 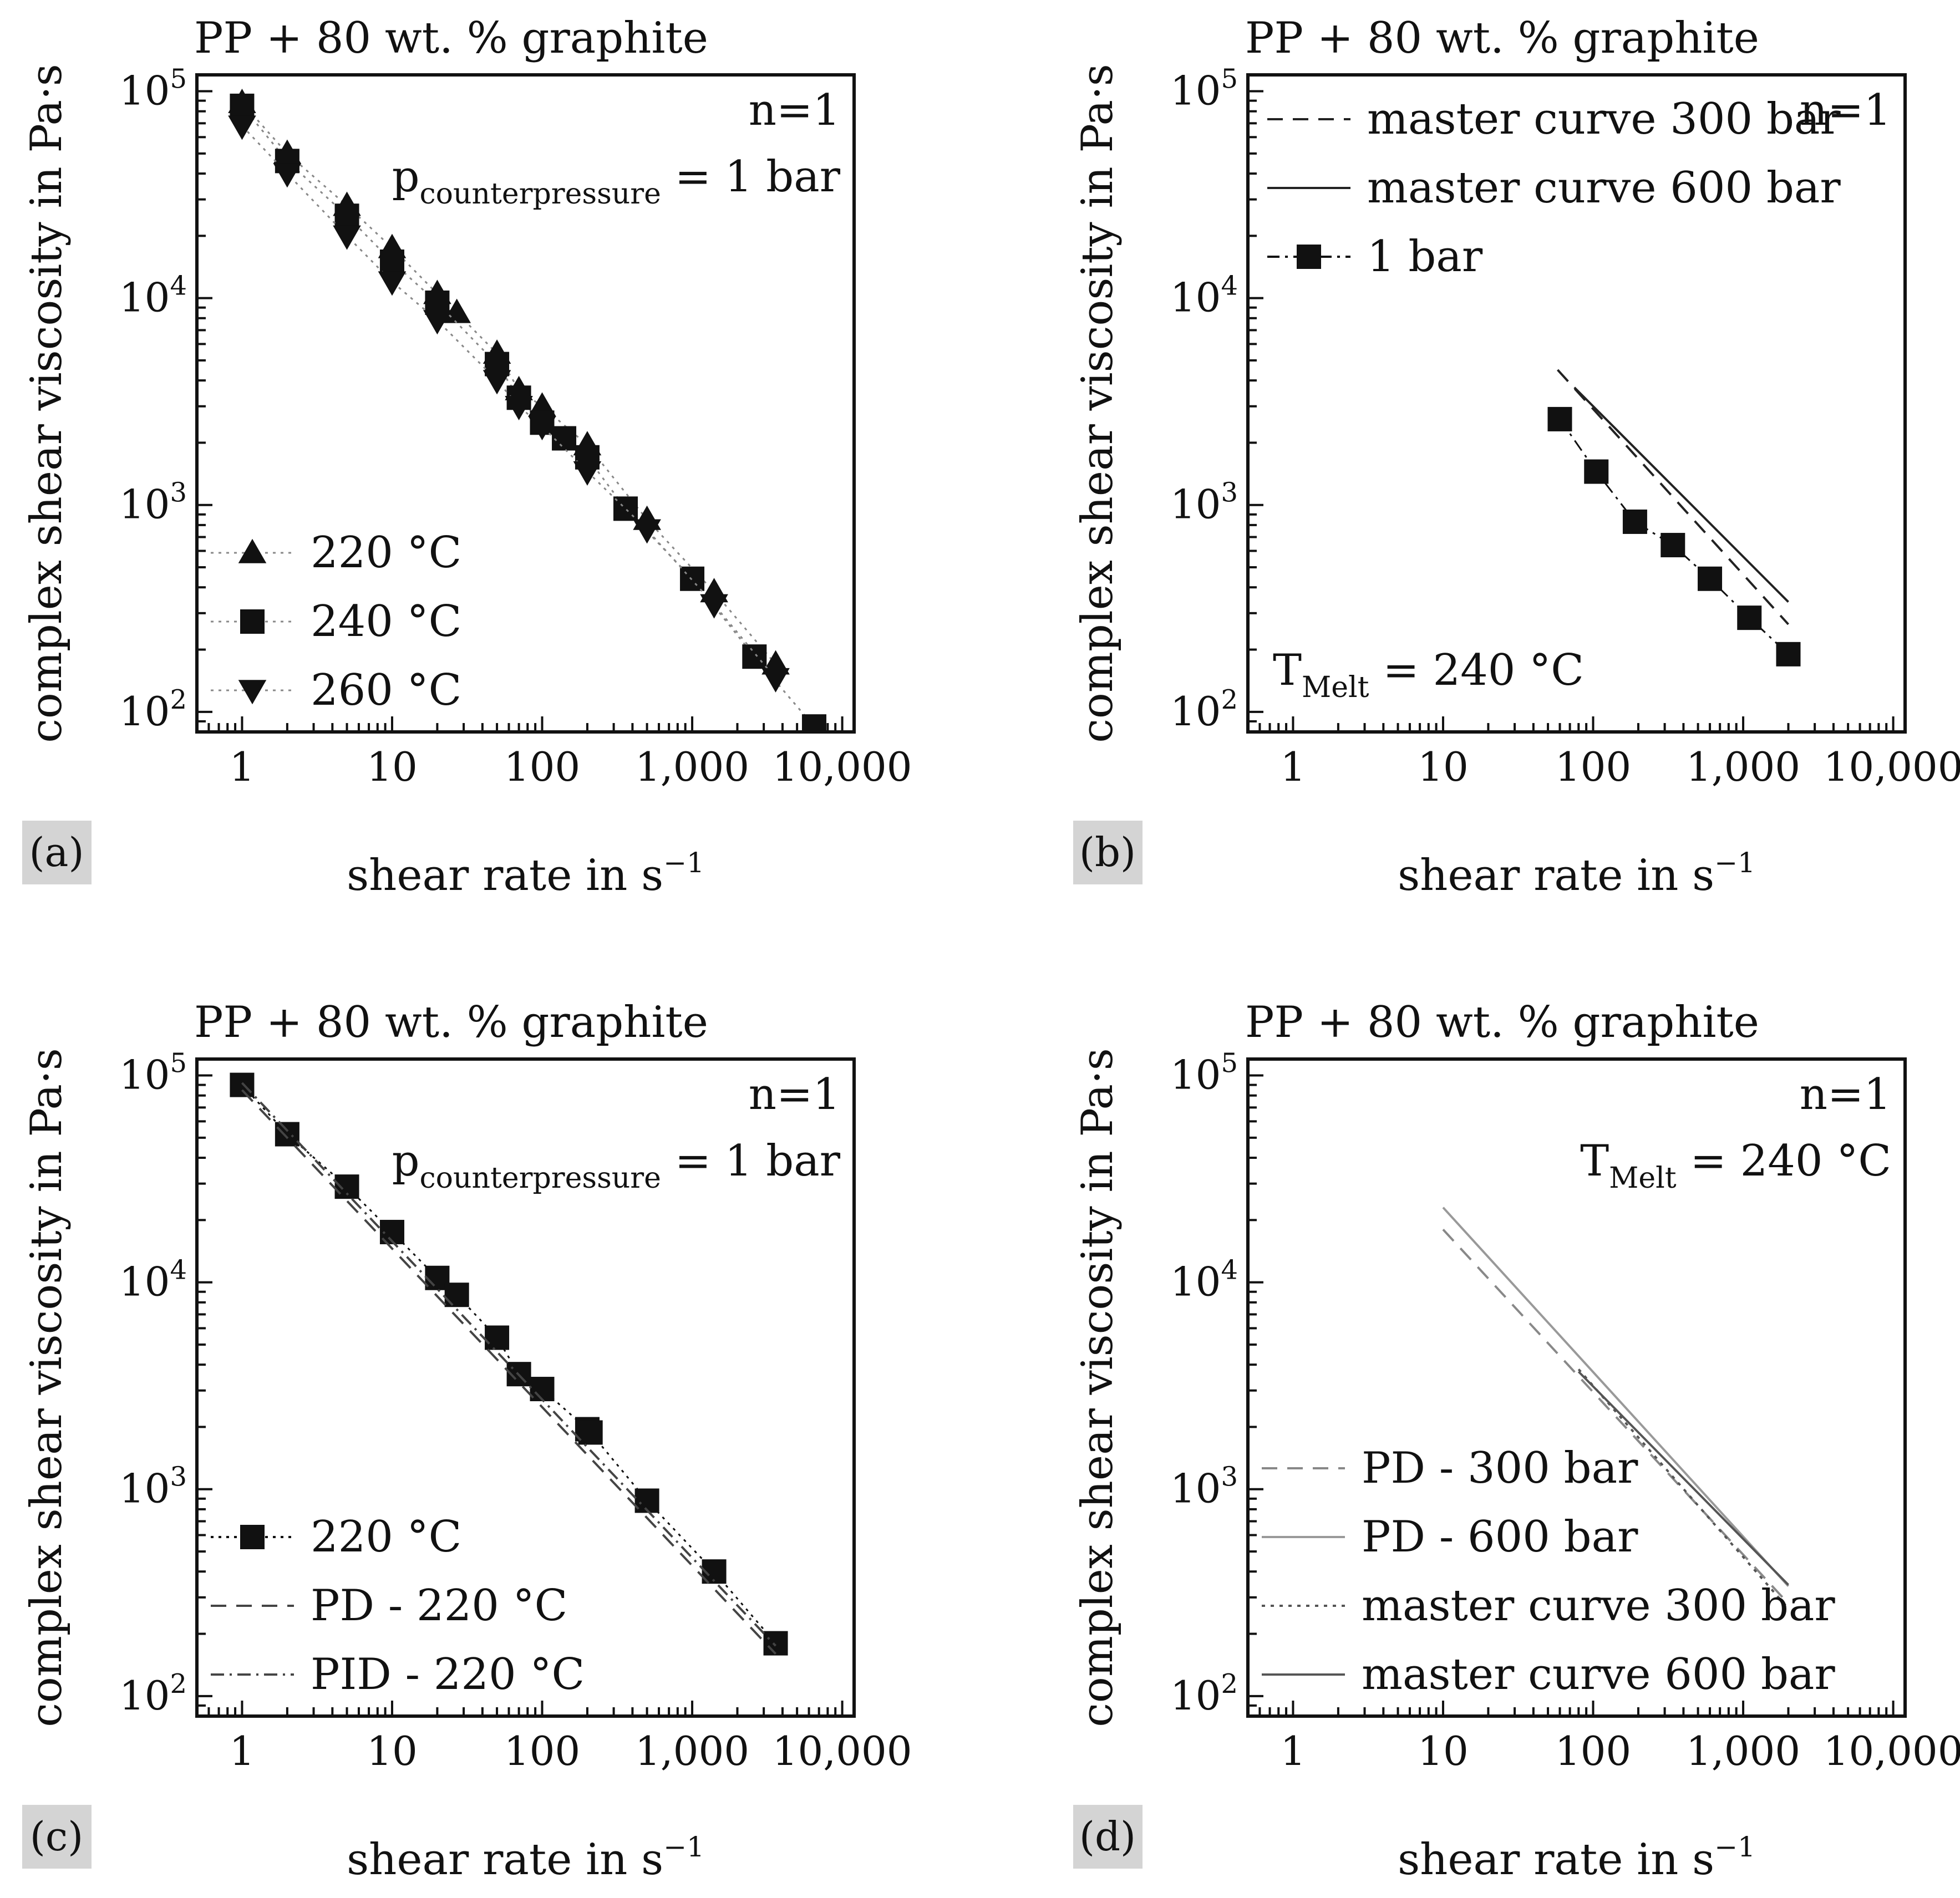 What do you see at coordinates (1107, 1836) in the screenshot?
I see `panel-tag: (d)` at bounding box center [1107, 1836].